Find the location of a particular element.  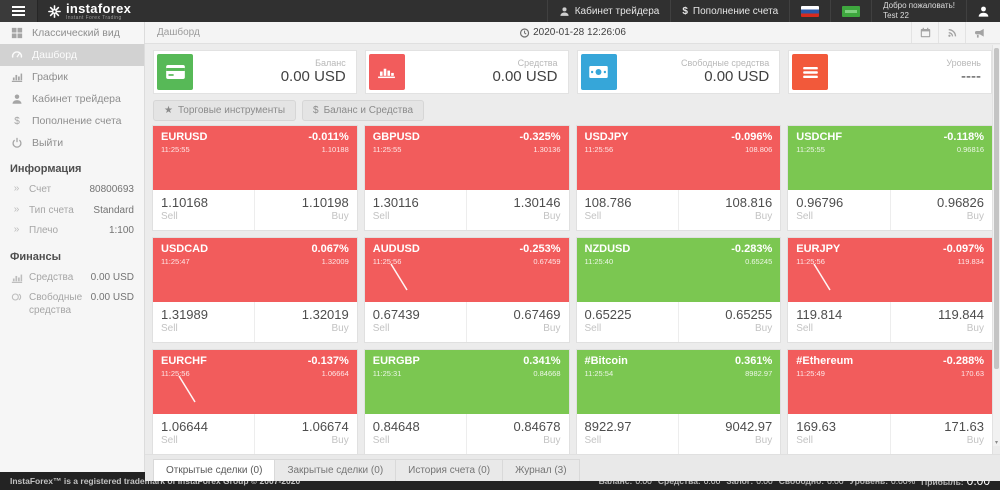

buy-button: 1.32019 Buy is located at coordinates (305, 322).